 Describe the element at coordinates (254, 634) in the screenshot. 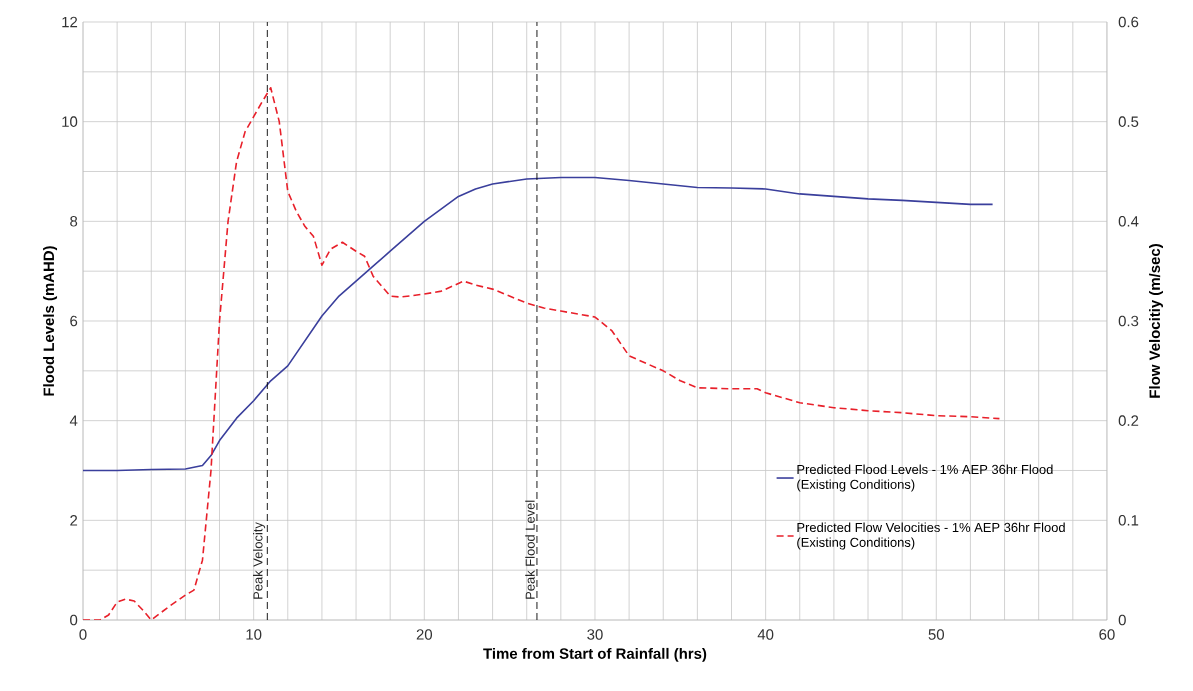

I see `x-tick-label: 10` at that location.